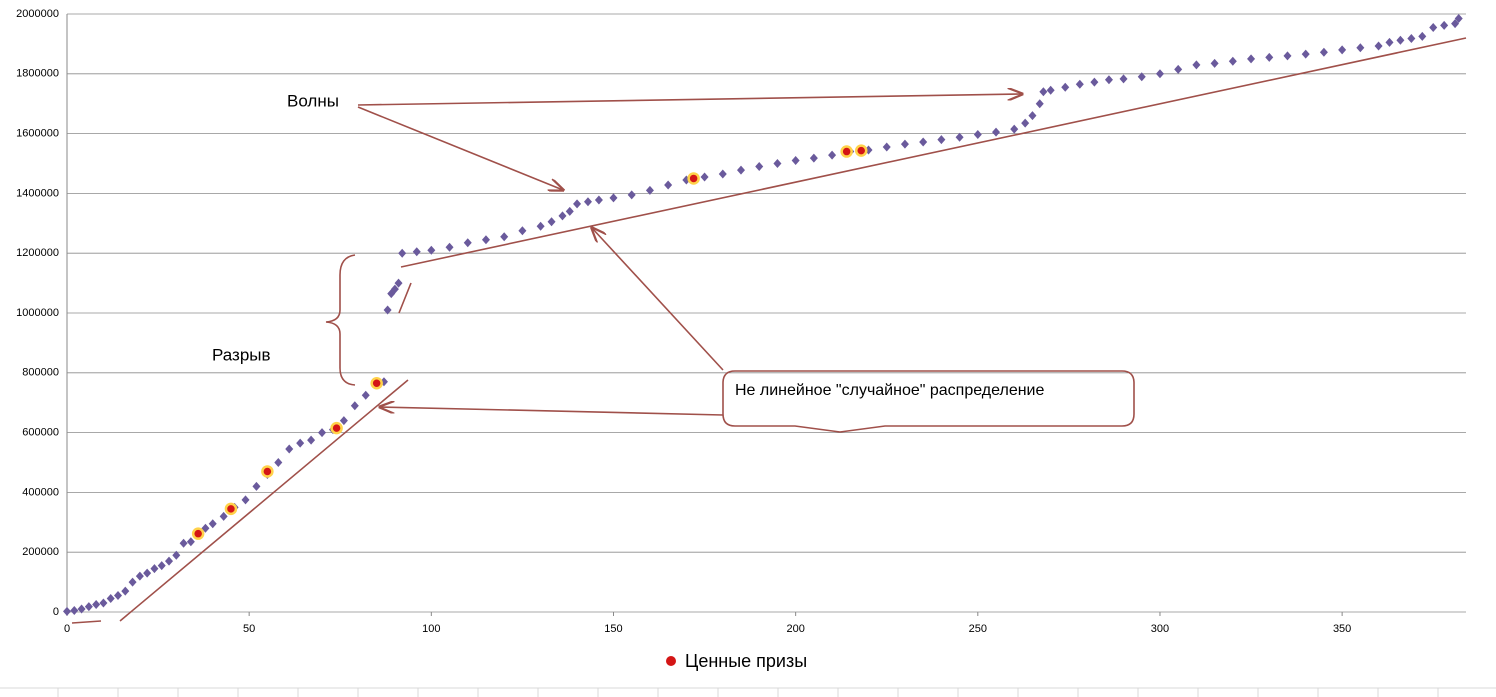 This screenshot has width=1496, height=697. I want to click on sheet-grid, so click(748, 692).